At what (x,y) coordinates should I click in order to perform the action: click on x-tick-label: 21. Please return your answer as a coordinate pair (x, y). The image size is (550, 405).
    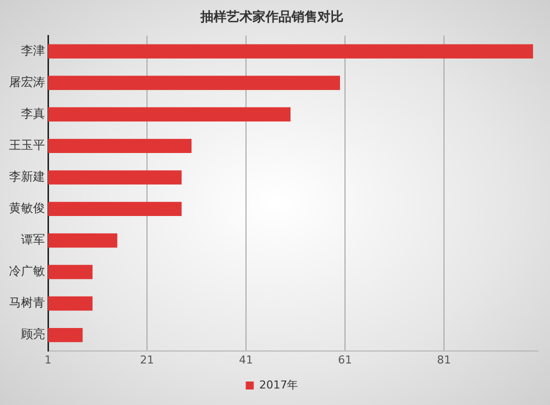
    Looking at the image, I should click on (147, 359).